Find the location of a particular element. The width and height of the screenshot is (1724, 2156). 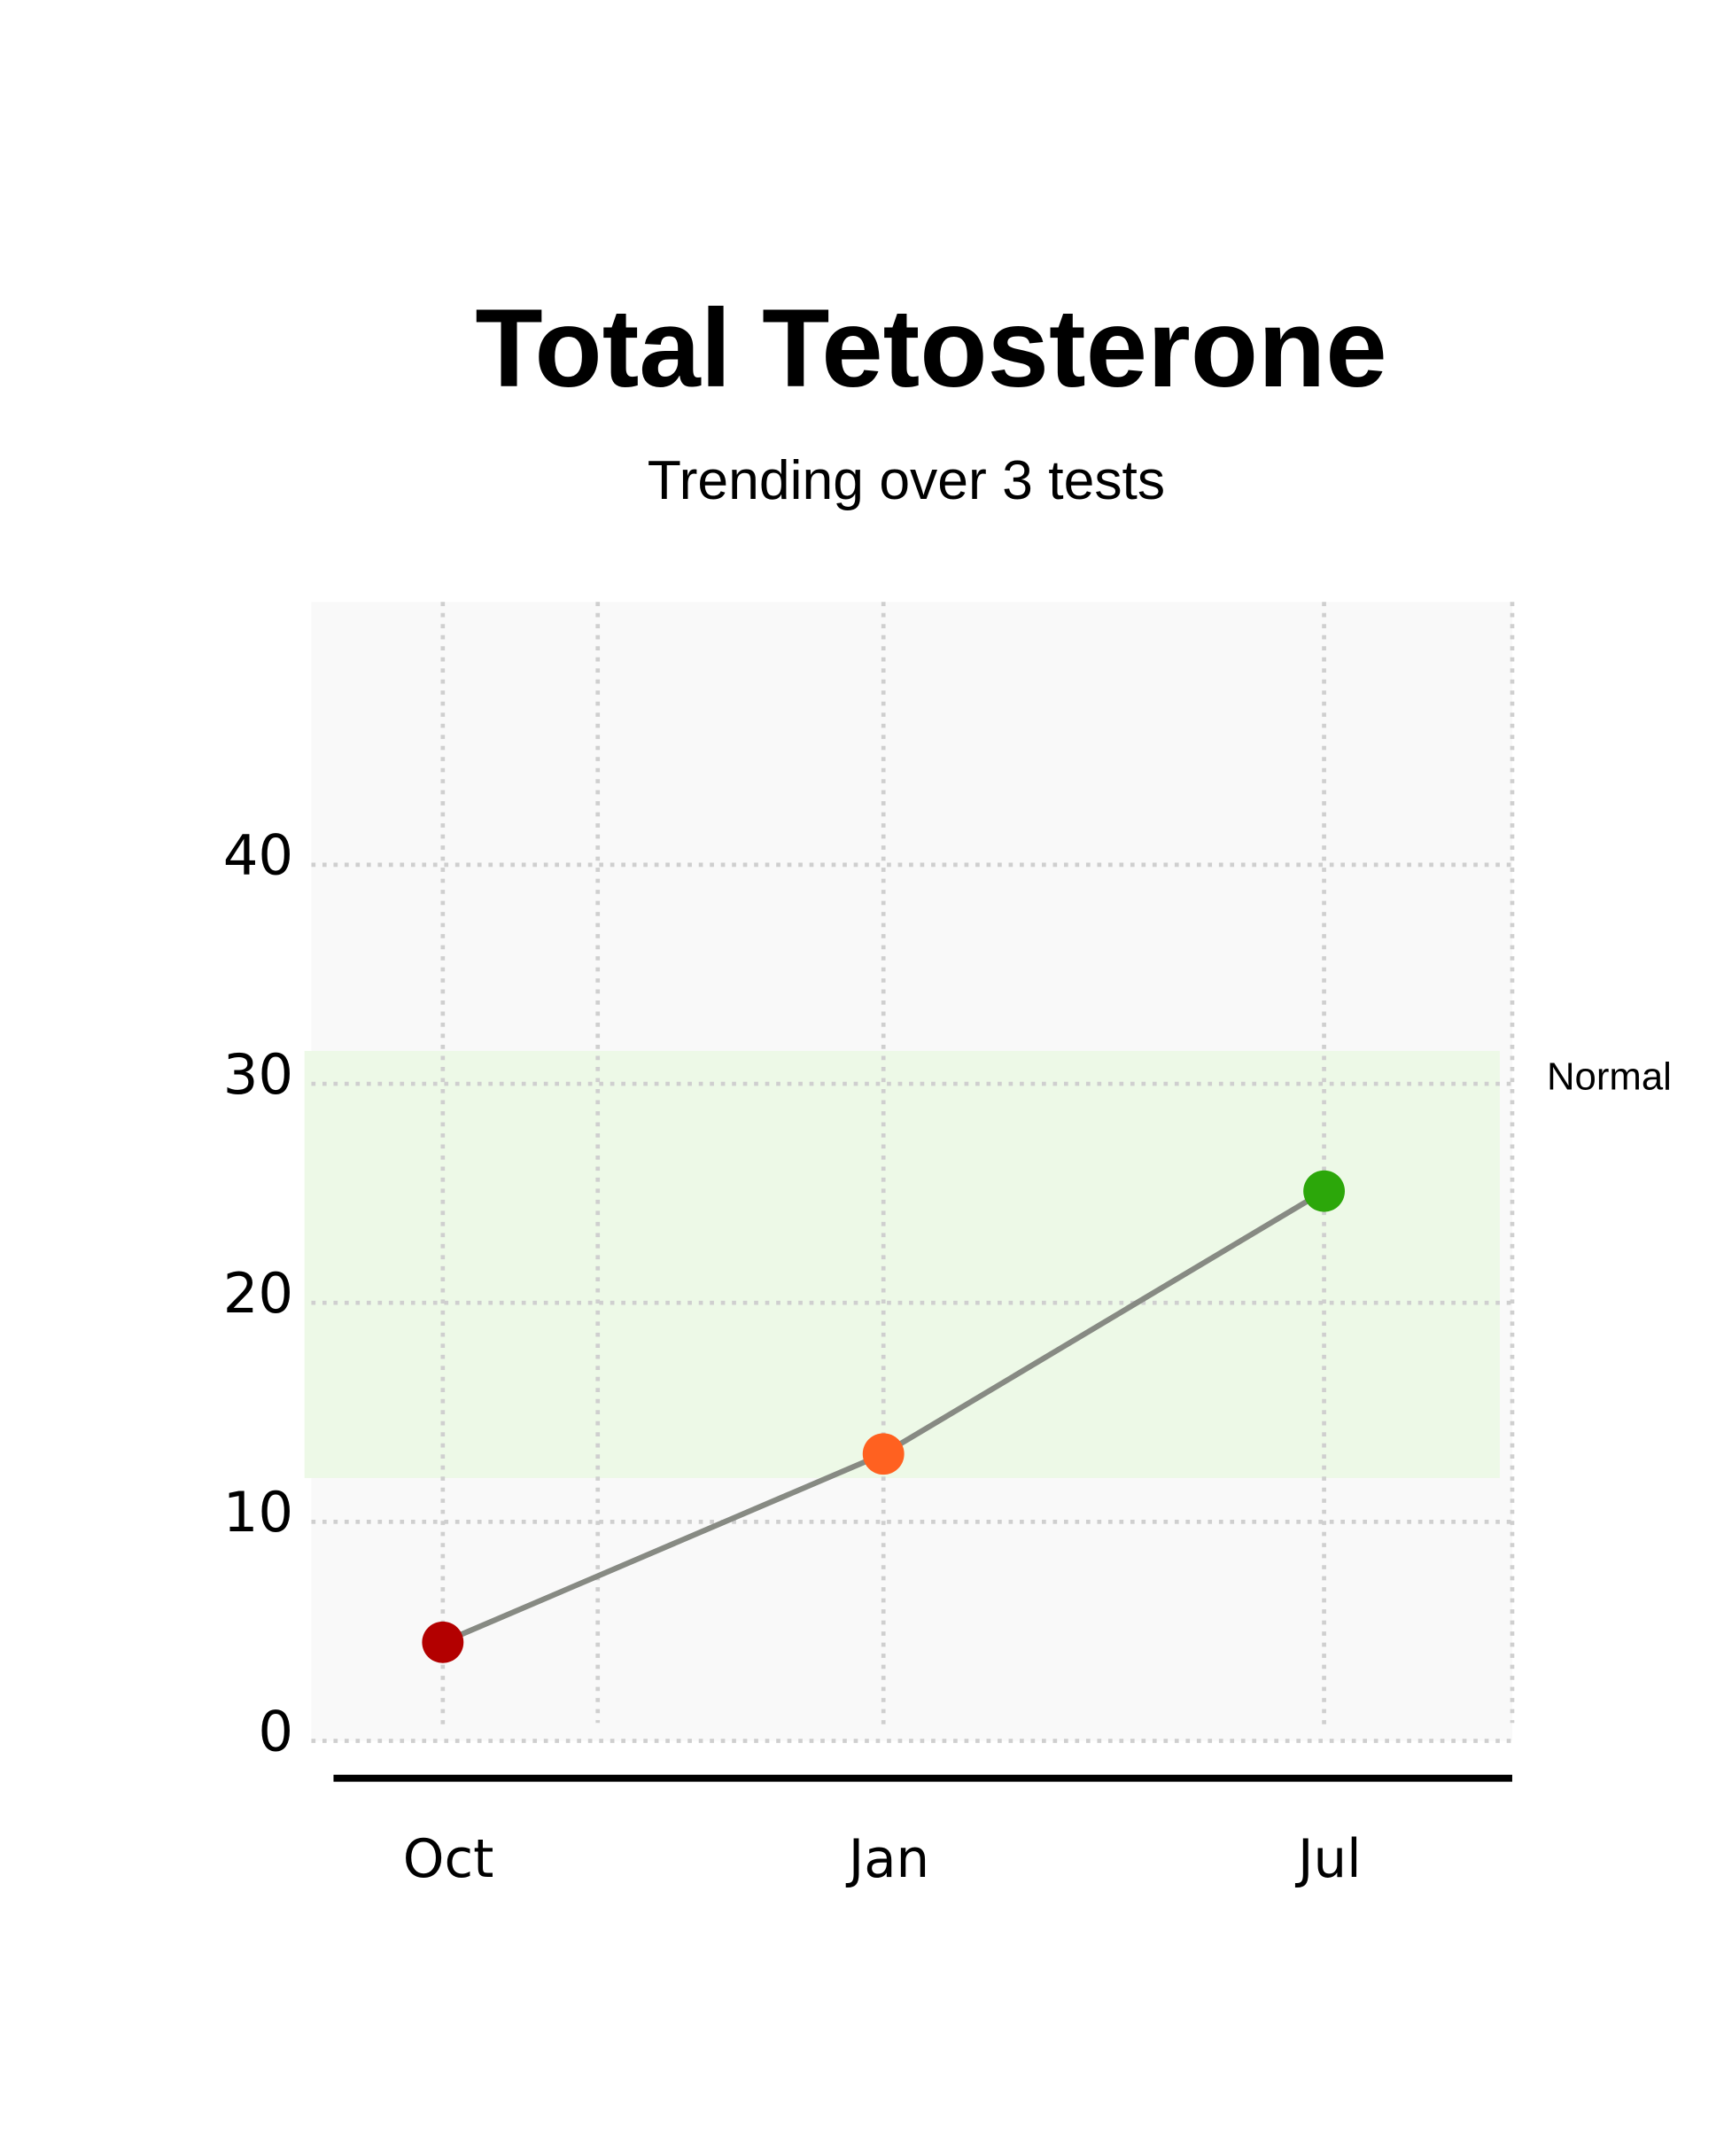

y-tick-label: 40 is located at coordinates (258, 855).